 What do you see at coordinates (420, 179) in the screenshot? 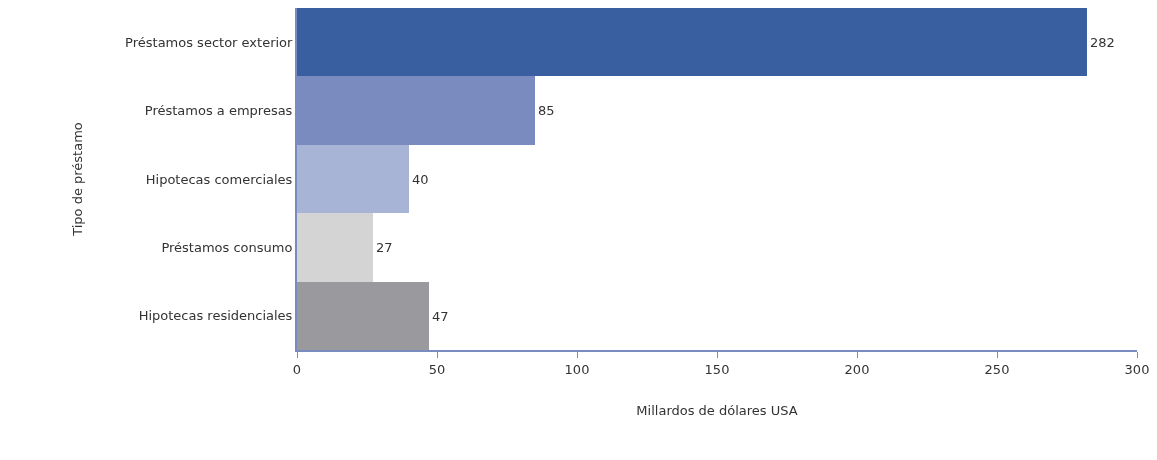
I see `data-label: 40` at bounding box center [420, 179].